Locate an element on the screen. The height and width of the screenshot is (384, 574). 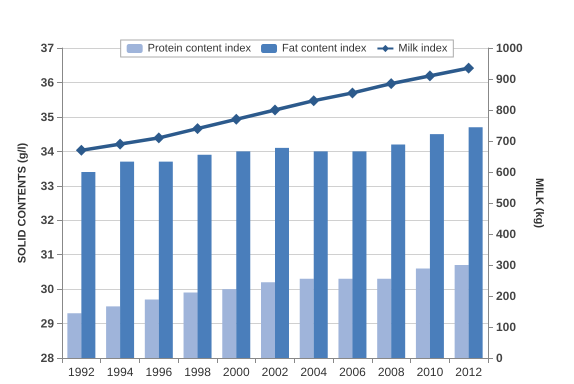
legend-label: Protein content index is located at coordinates (200, 48).